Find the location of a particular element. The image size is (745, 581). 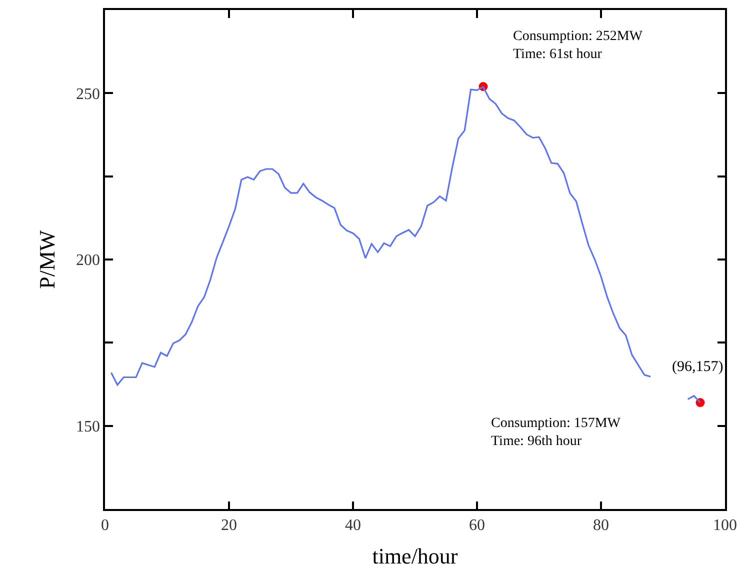

y-tick-label: 150 is located at coordinates (88, 427).